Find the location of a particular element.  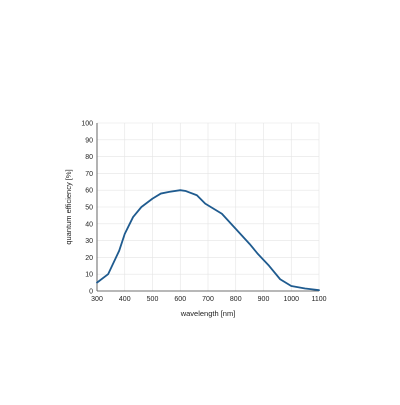

x-axis-title: wavelength [nm] is located at coordinates (208, 313).